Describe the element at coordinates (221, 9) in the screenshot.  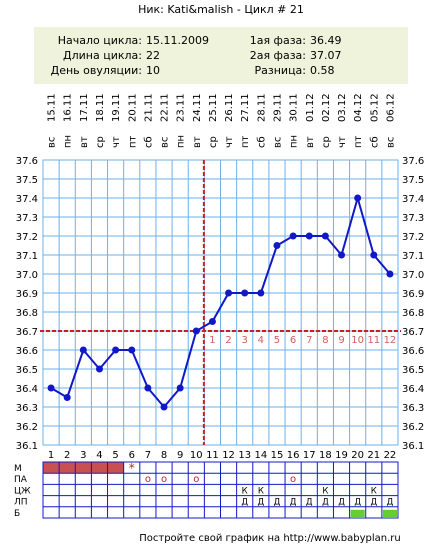
I see `chart-title: Ник: Kati&malish - Цикл # 21` at that location.